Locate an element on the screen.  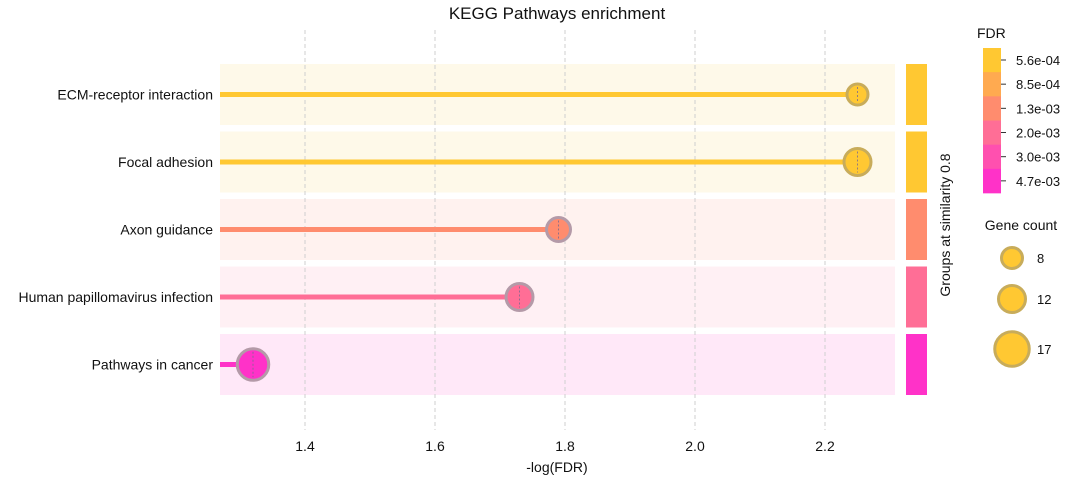
group-bar-label: Groups at similarity 0.8 is located at coordinates (945, 224).